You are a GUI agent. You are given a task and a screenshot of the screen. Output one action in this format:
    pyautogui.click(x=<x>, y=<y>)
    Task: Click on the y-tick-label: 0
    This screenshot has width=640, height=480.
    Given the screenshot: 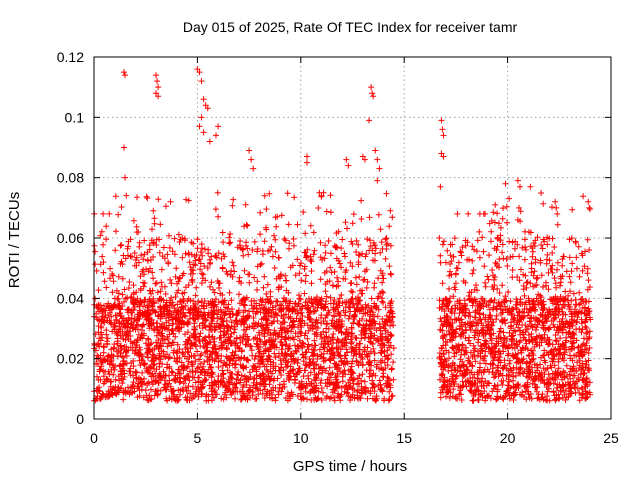 What is the action you would take?
    pyautogui.click(x=80, y=419)
    